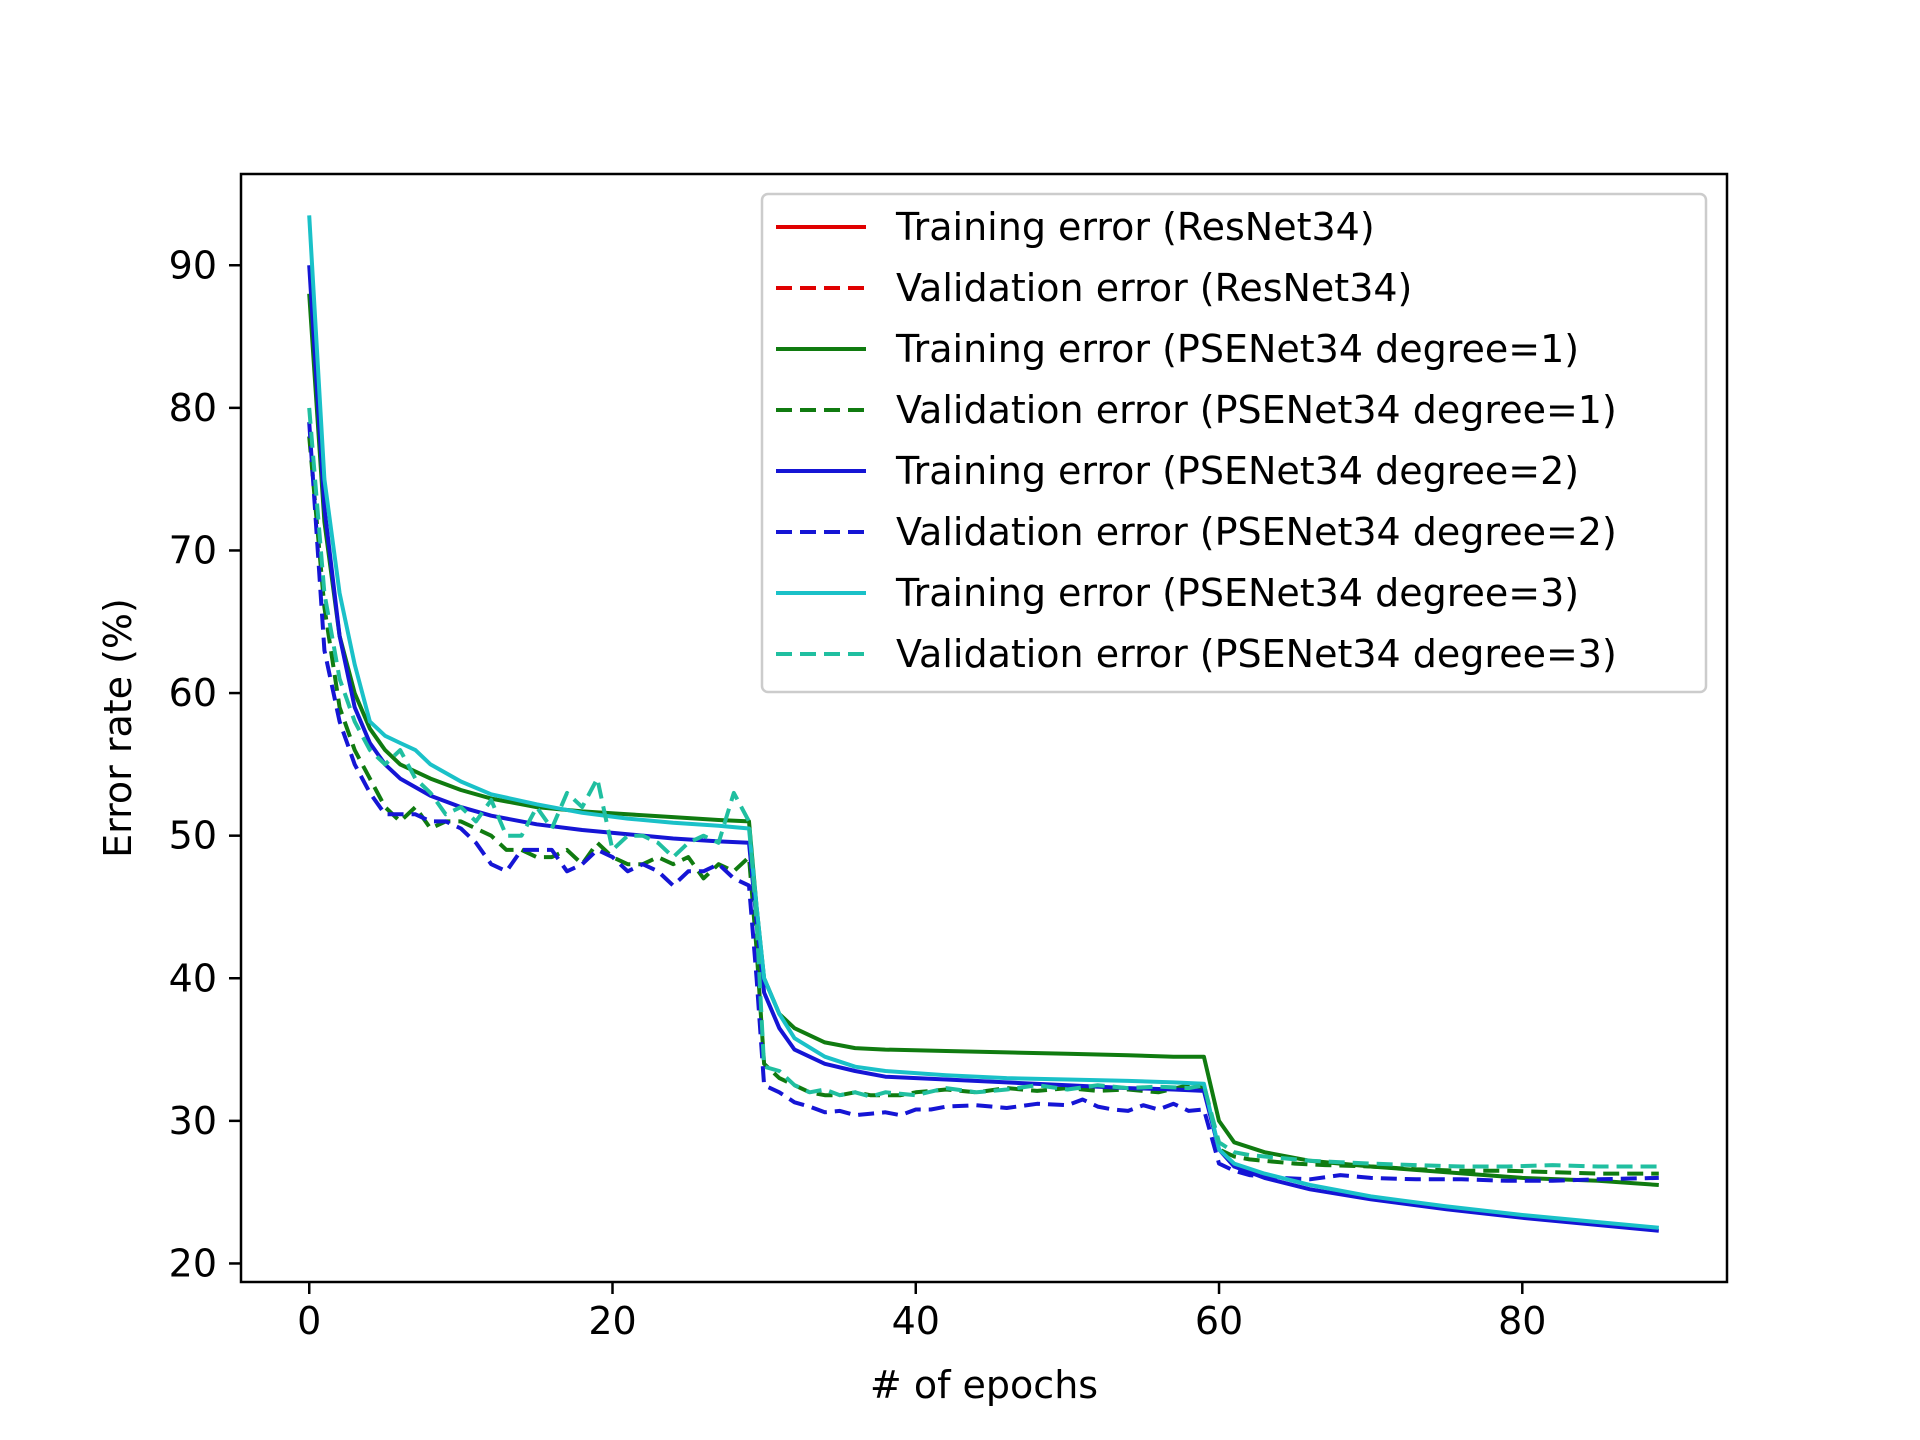  What do you see at coordinates (984, 1385) in the screenshot?
I see `x-axis-label: # of epochs` at bounding box center [984, 1385].